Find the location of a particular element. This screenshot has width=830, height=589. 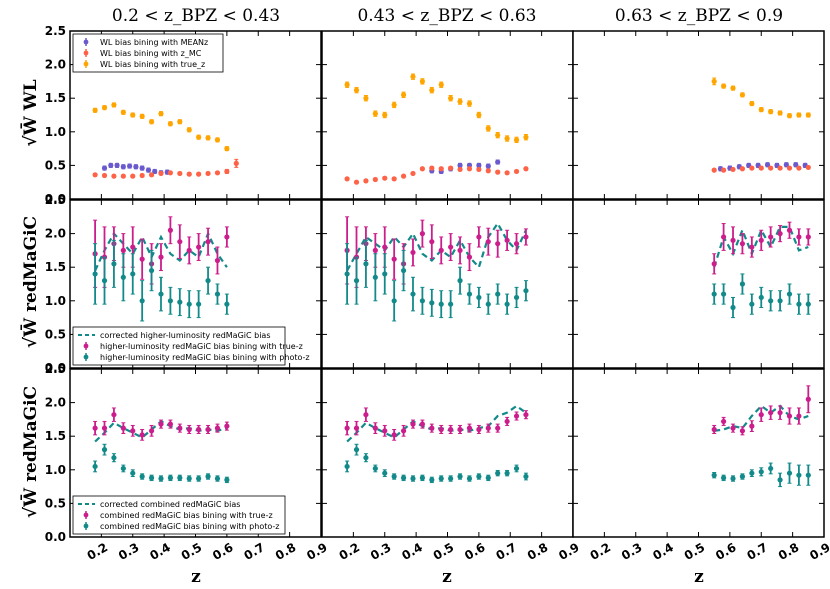

series-higher-luminosity-redmagic-bias-bining-with-photo-z is located at coordinates (761, 296).